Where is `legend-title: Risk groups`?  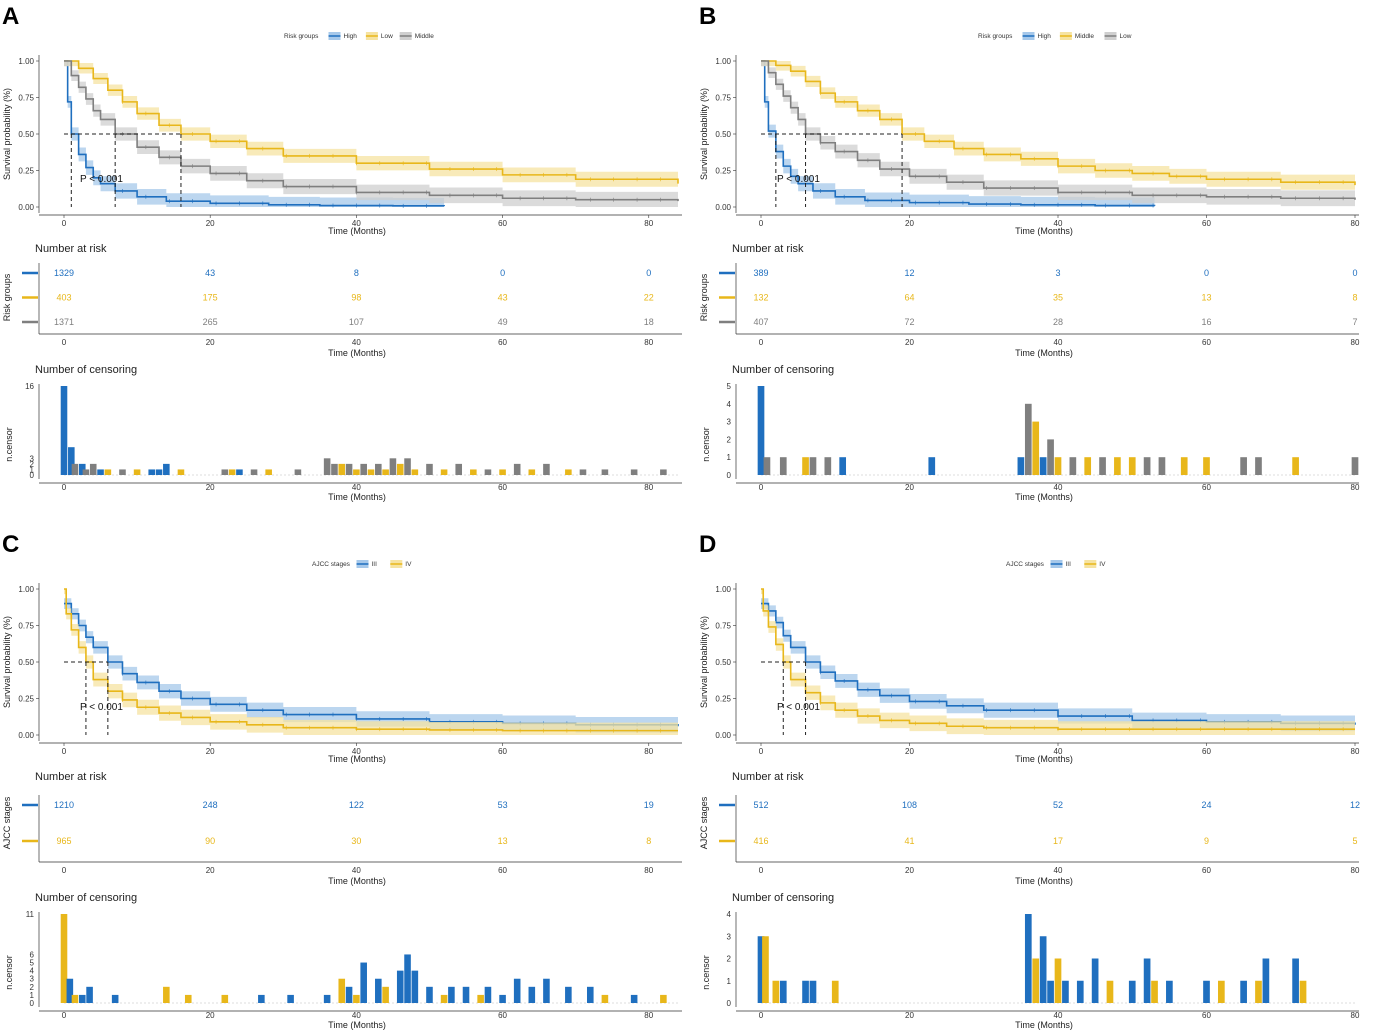 legend-title: Risk groups is located at coordinates (301, 36).